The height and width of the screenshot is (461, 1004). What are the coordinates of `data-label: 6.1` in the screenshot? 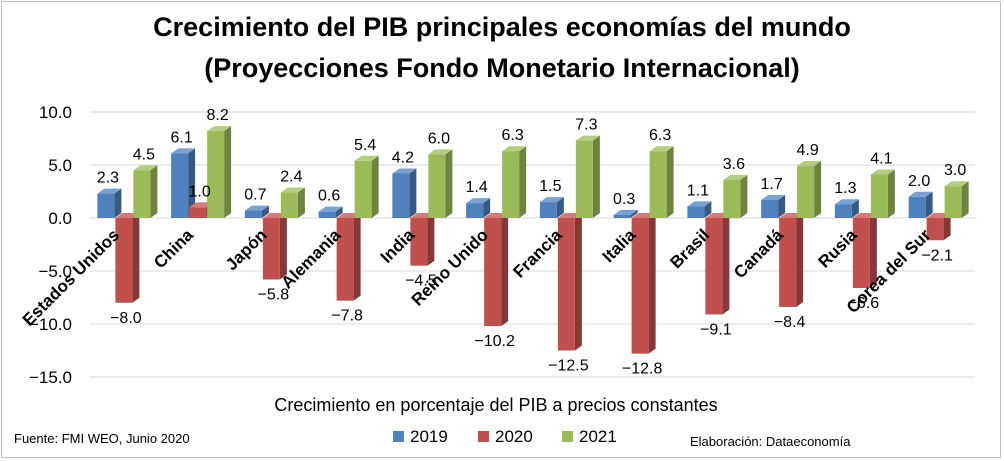 It's located at (182, 137).